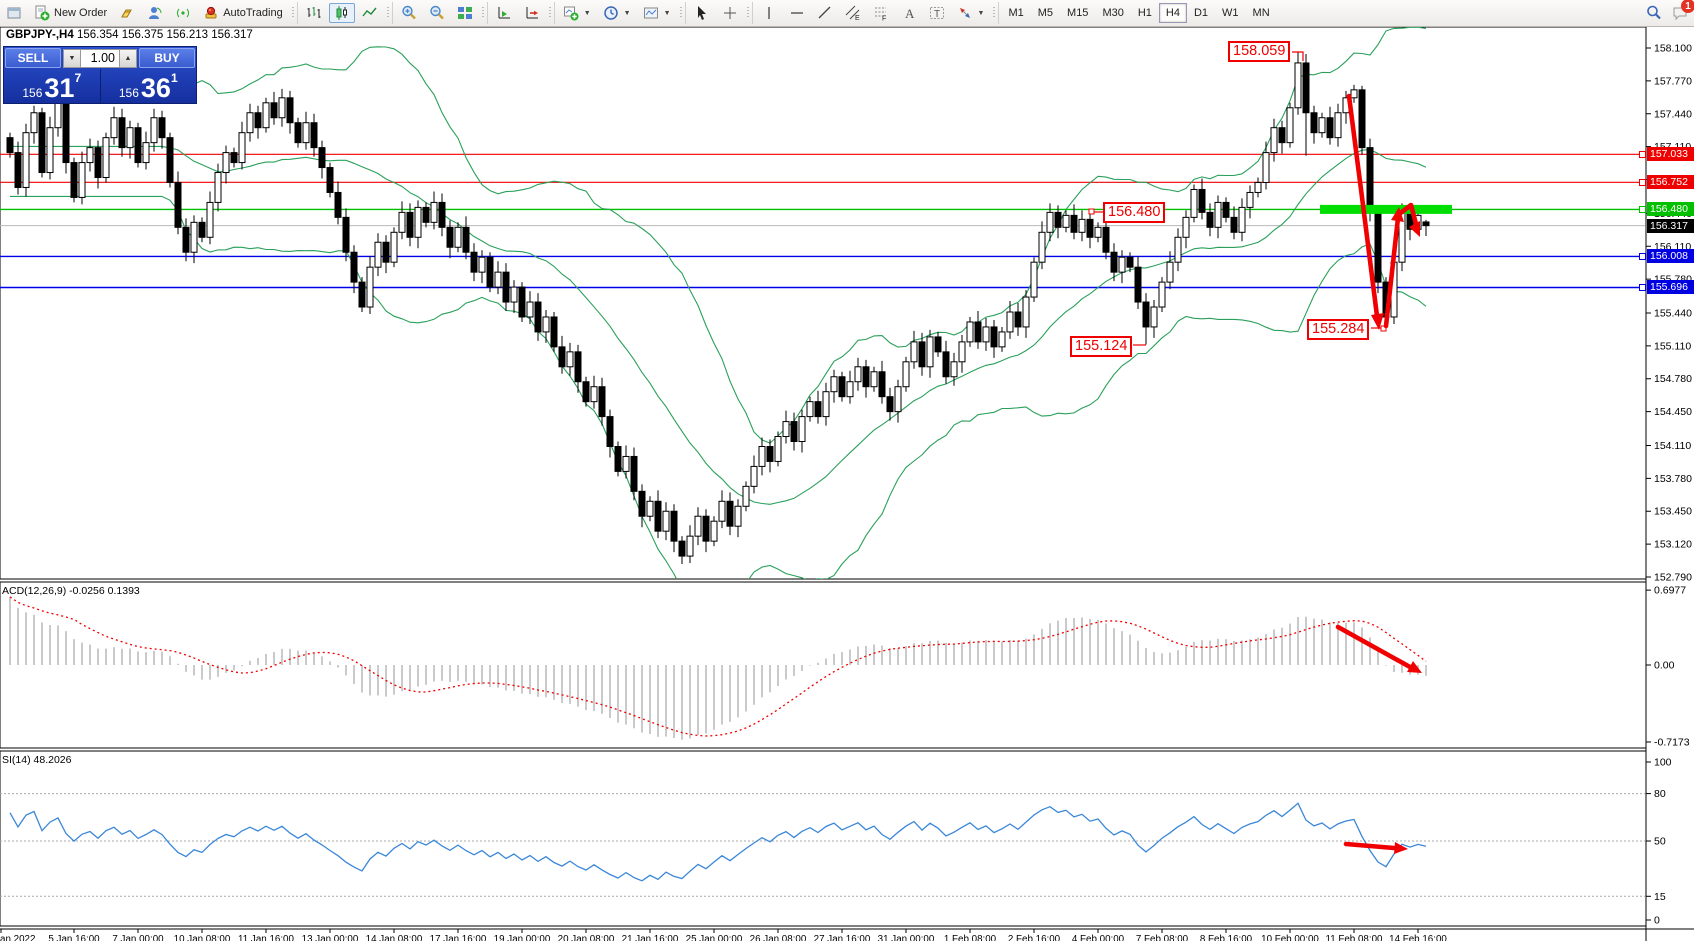 This screenshot has height=941, width=1694. I want to click on vertical-line-icon-glyph, so click(769, 13).